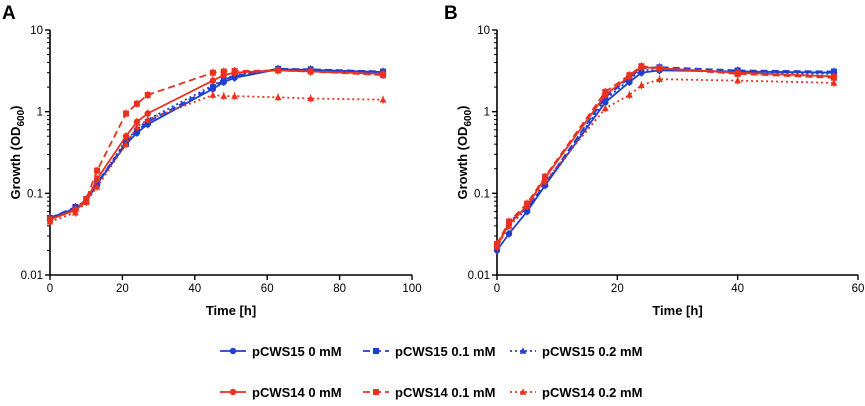  Describe the element at coordinates (445, 392) in the screenshot. I see `legend-label: pCWS14 0.1 mM` at that location.